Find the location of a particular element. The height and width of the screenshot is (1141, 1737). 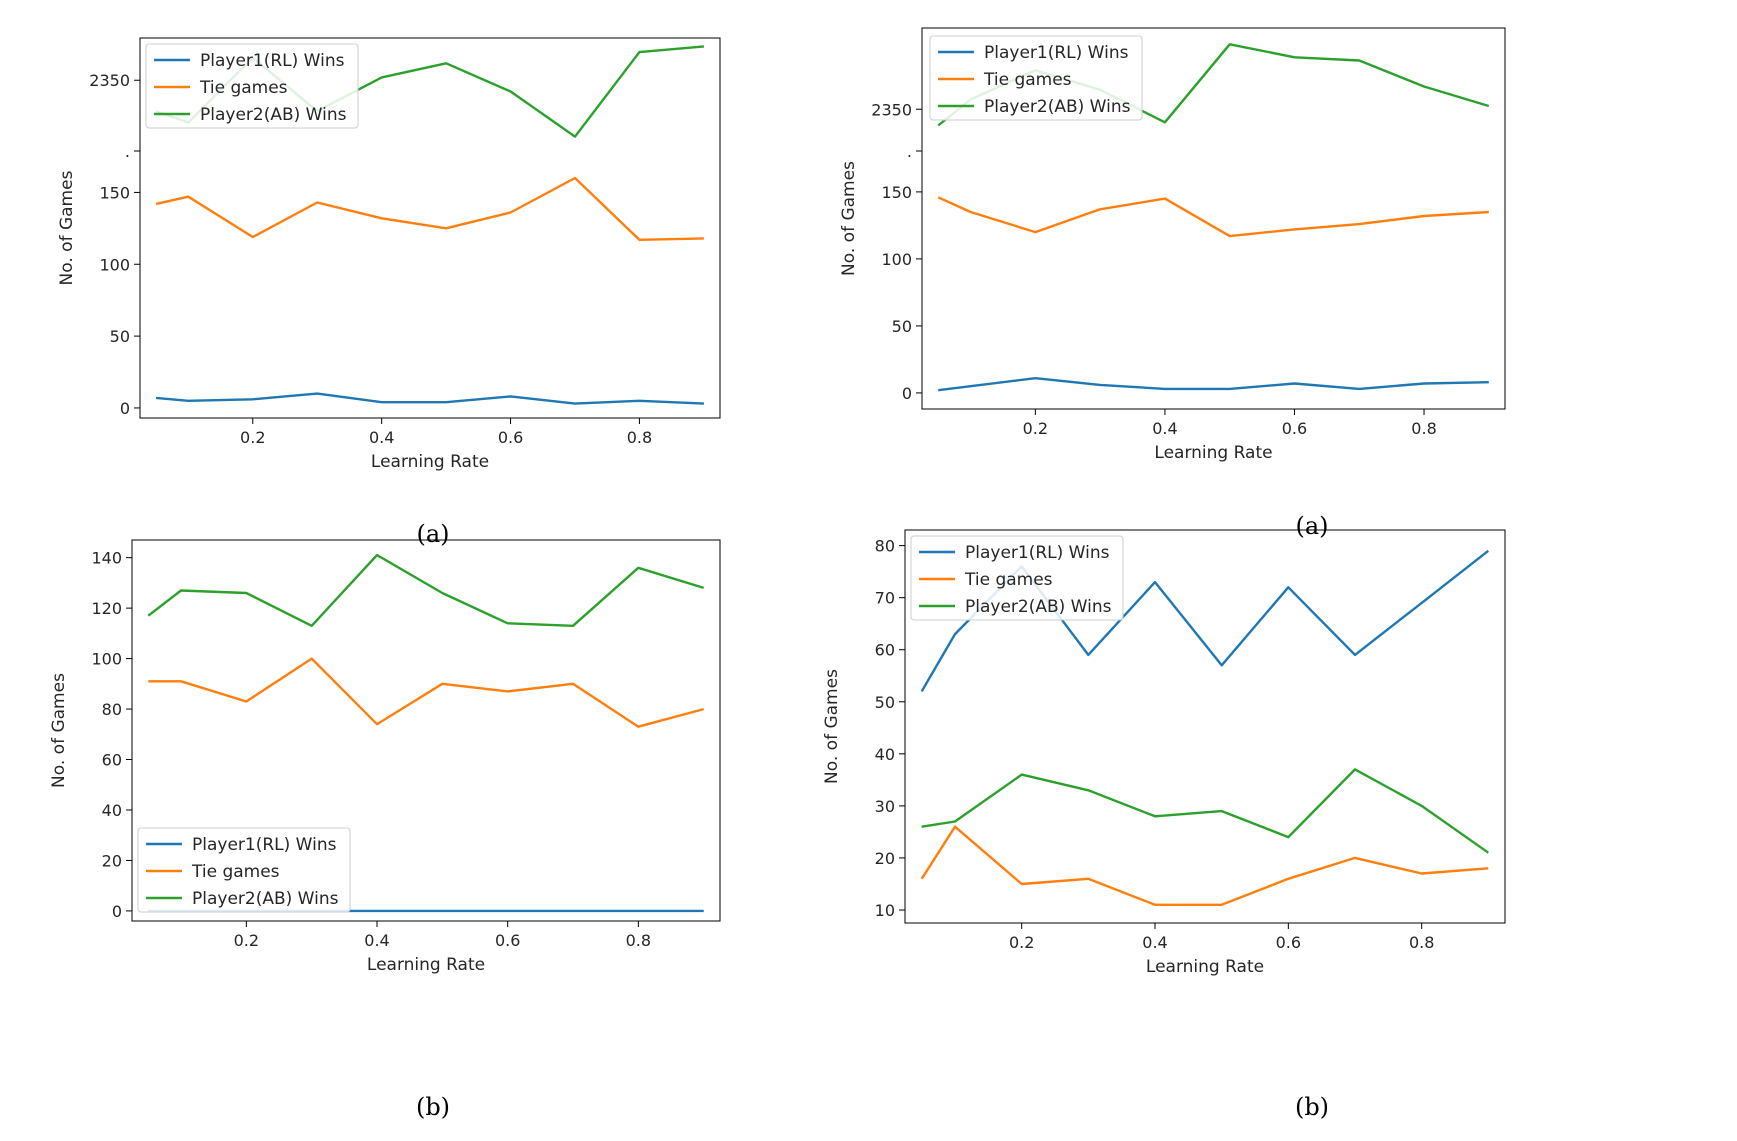

bottom-left-y-tick-label: 0 is located at coordinates (117, 911).